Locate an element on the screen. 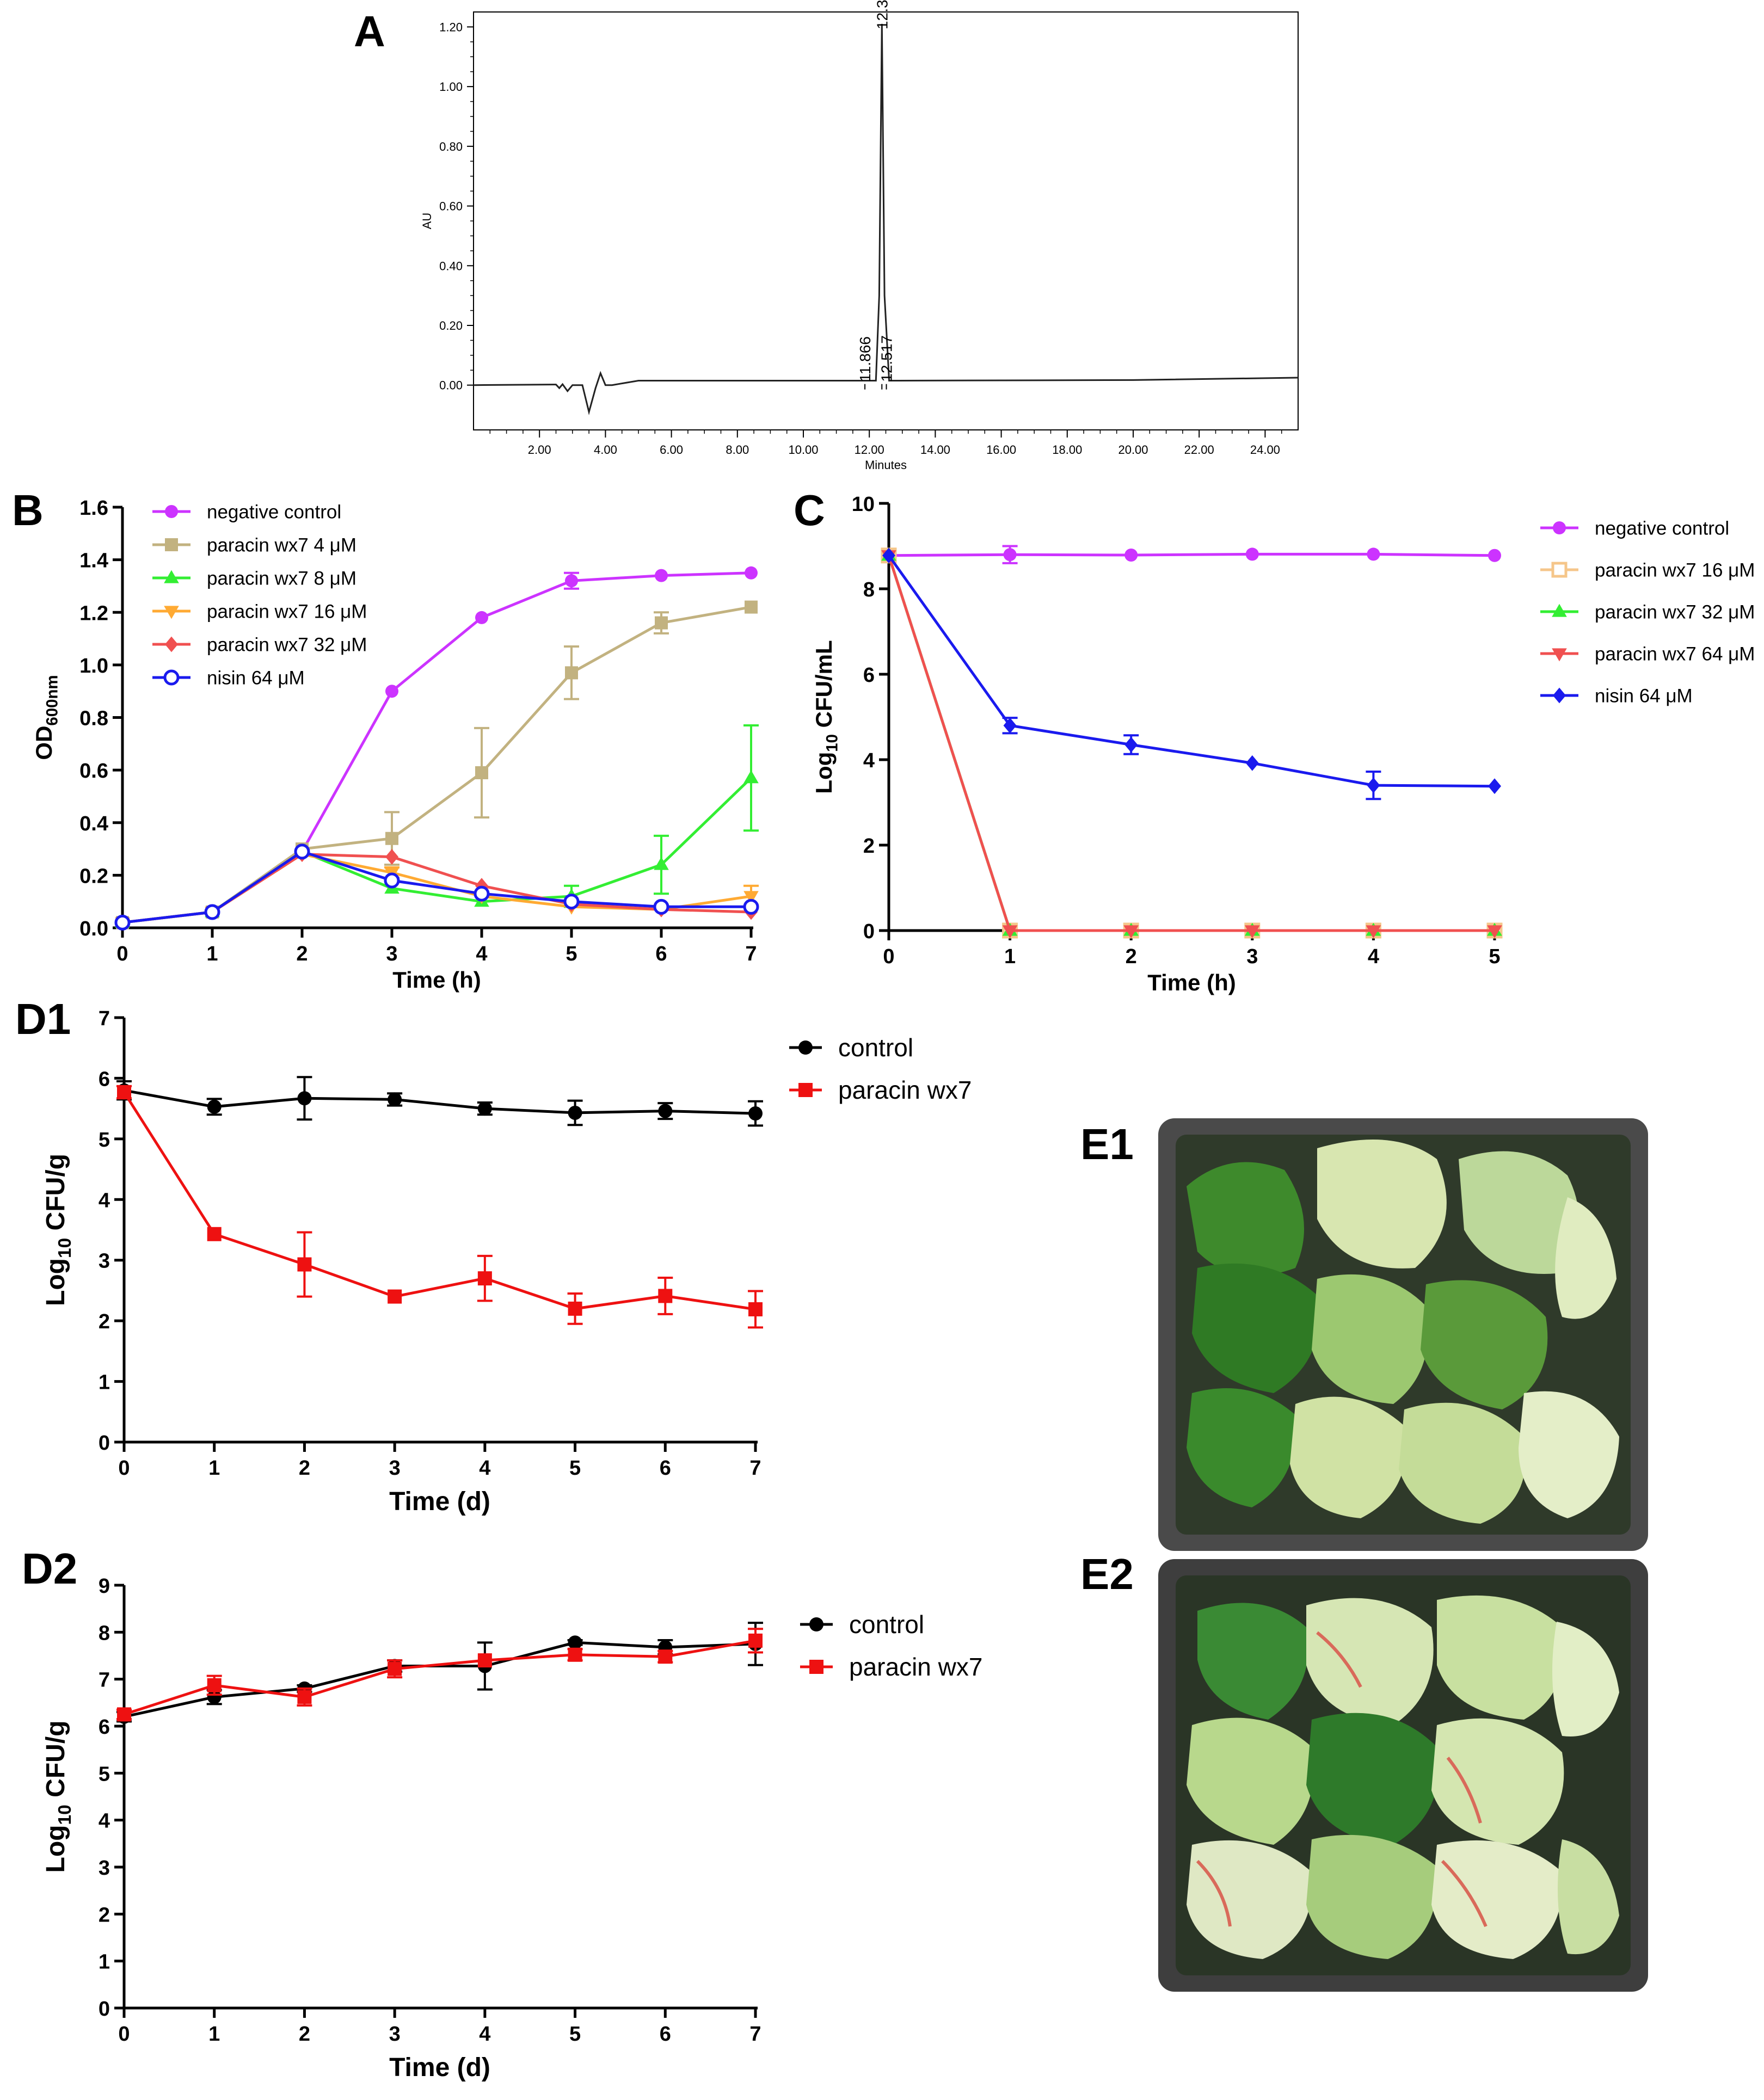 This screenshot has width=1764, height=2100. peak-label: 12.517 is located at coordinates (886, 358).